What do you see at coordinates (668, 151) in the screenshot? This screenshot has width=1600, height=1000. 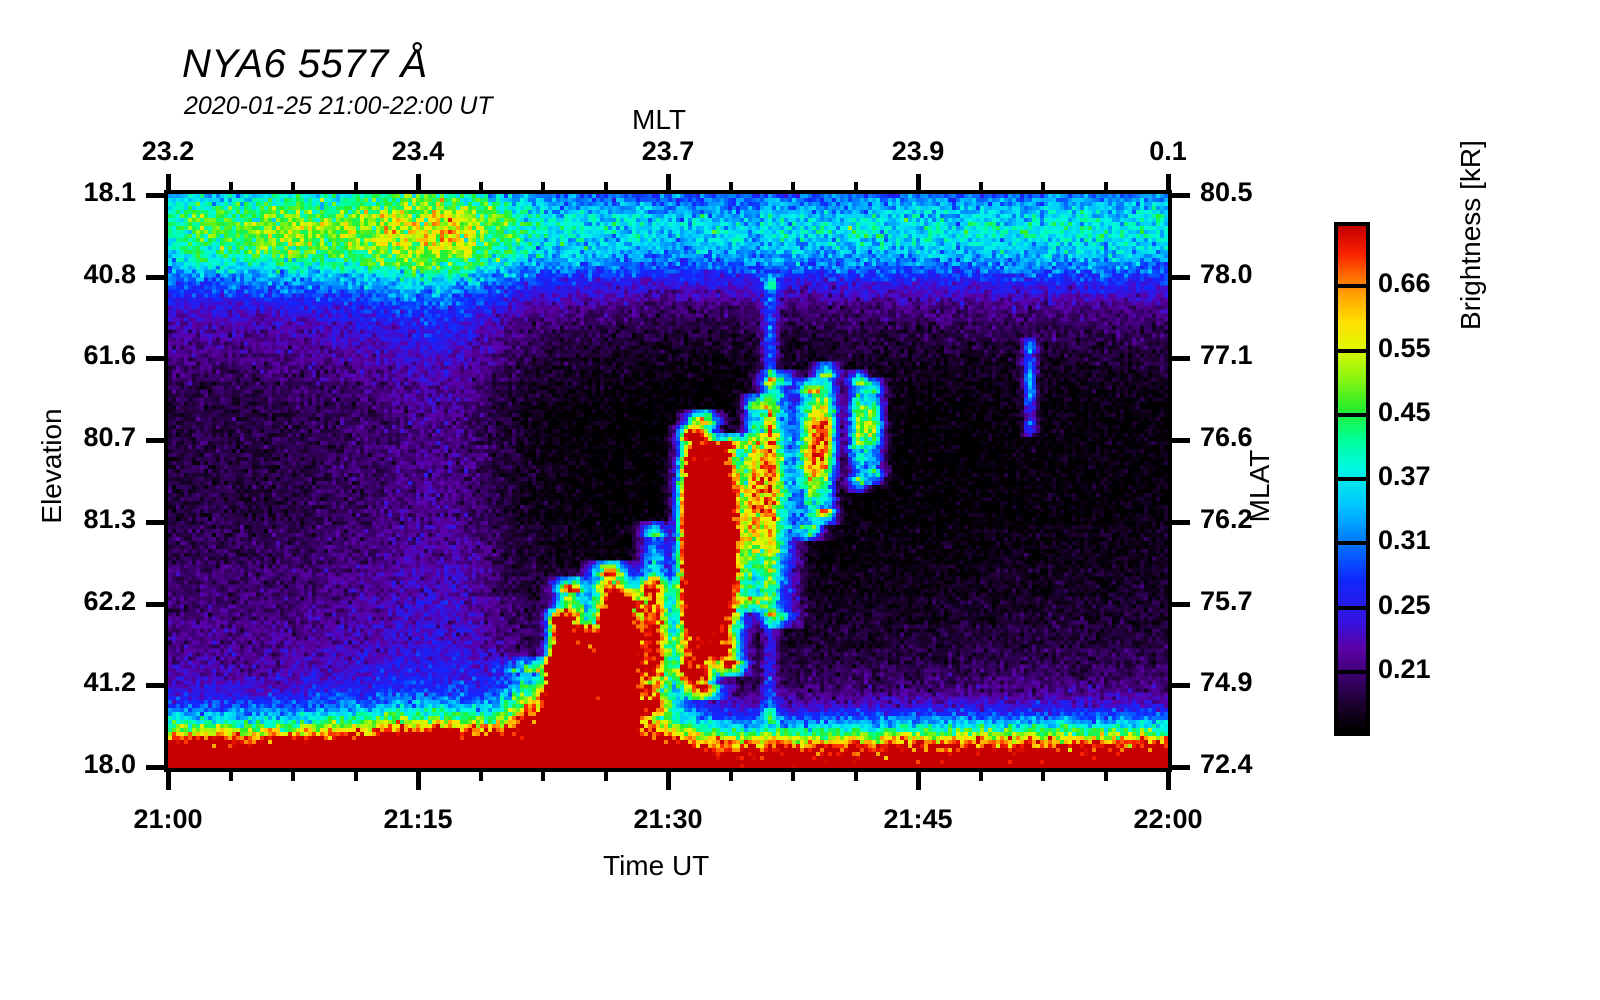 I see `tick-label-mlt: 23.7` at bounding box center [668, 151].